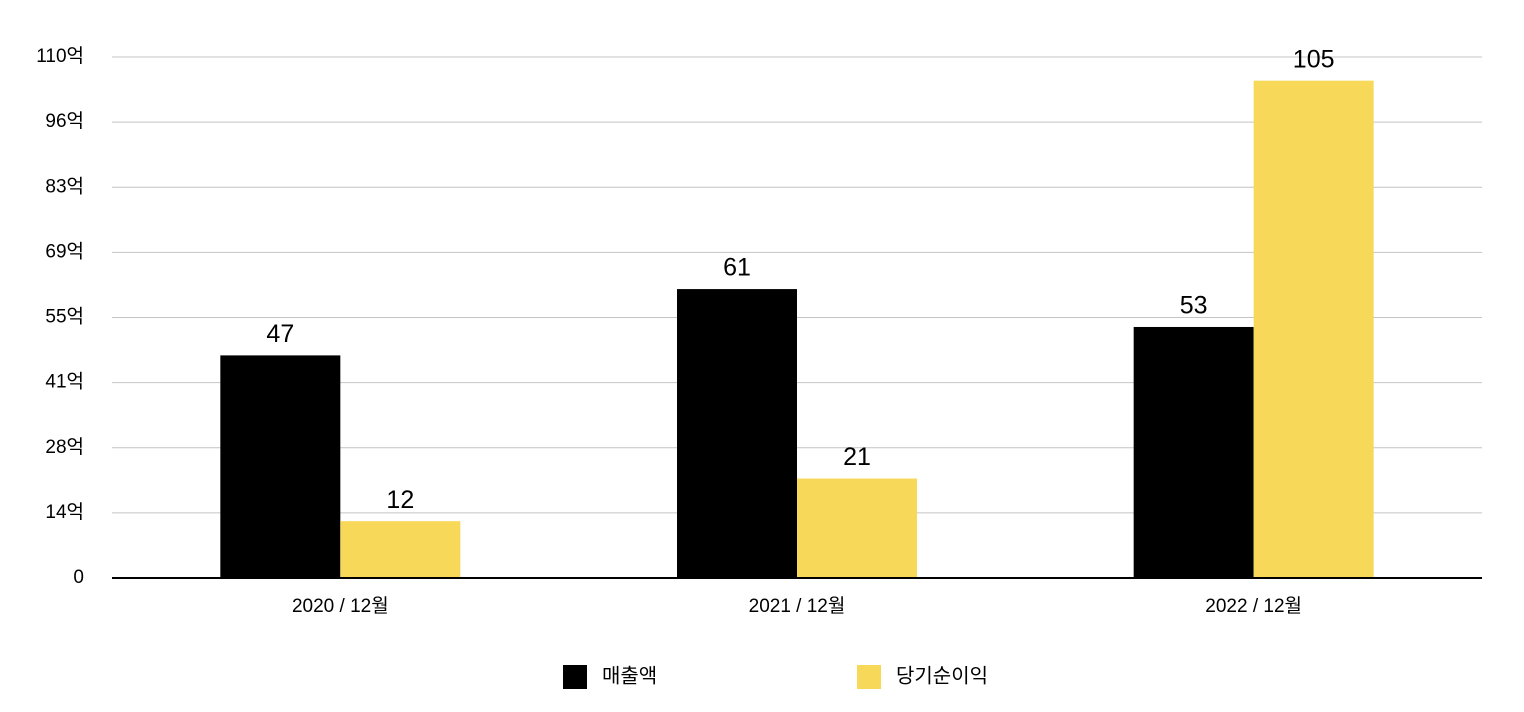 The width and height of the screenshot is (1524, 712). I want to click on x-tick-label: 2021 / 12월, so click(797, 606).